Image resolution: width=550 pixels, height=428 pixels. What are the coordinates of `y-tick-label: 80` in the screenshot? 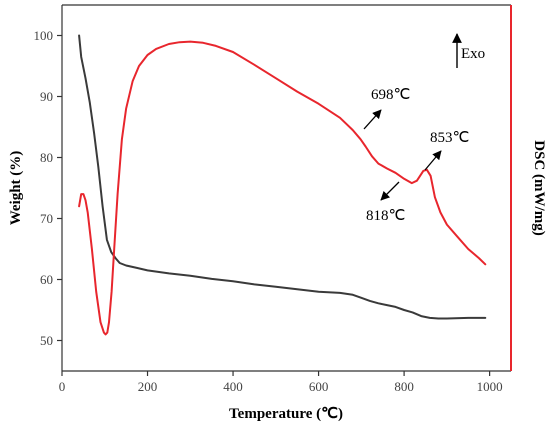 It's located at (46, 157).